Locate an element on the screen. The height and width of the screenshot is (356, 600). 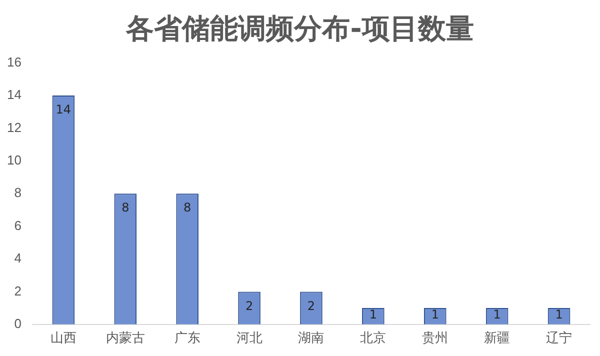
y-tick-label: 16 is located at coordinates (14, 62).